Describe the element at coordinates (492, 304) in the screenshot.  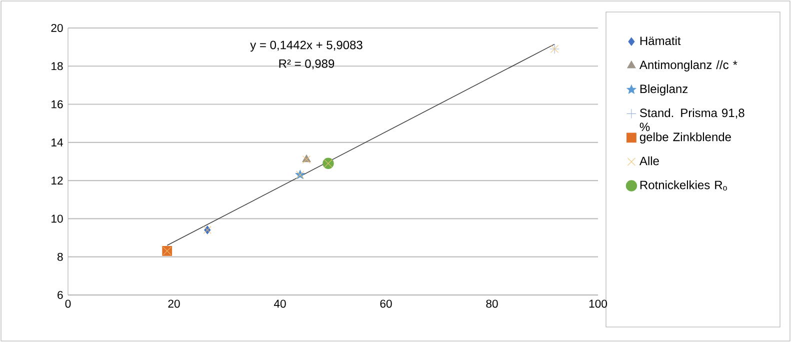
I see `x-tick-label: 80` at that location.